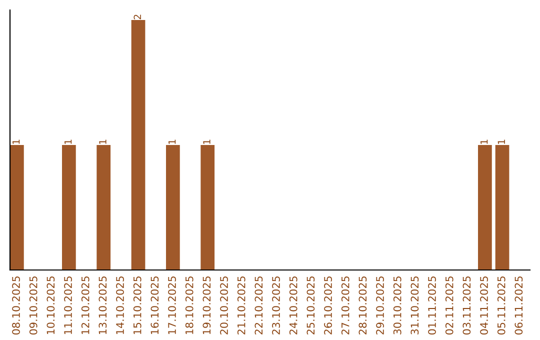  What do you see at coordinates (484, 305) in the screenshot?
I see `x-tick-label: 04.11.2025` at bounding box center [484, 305].